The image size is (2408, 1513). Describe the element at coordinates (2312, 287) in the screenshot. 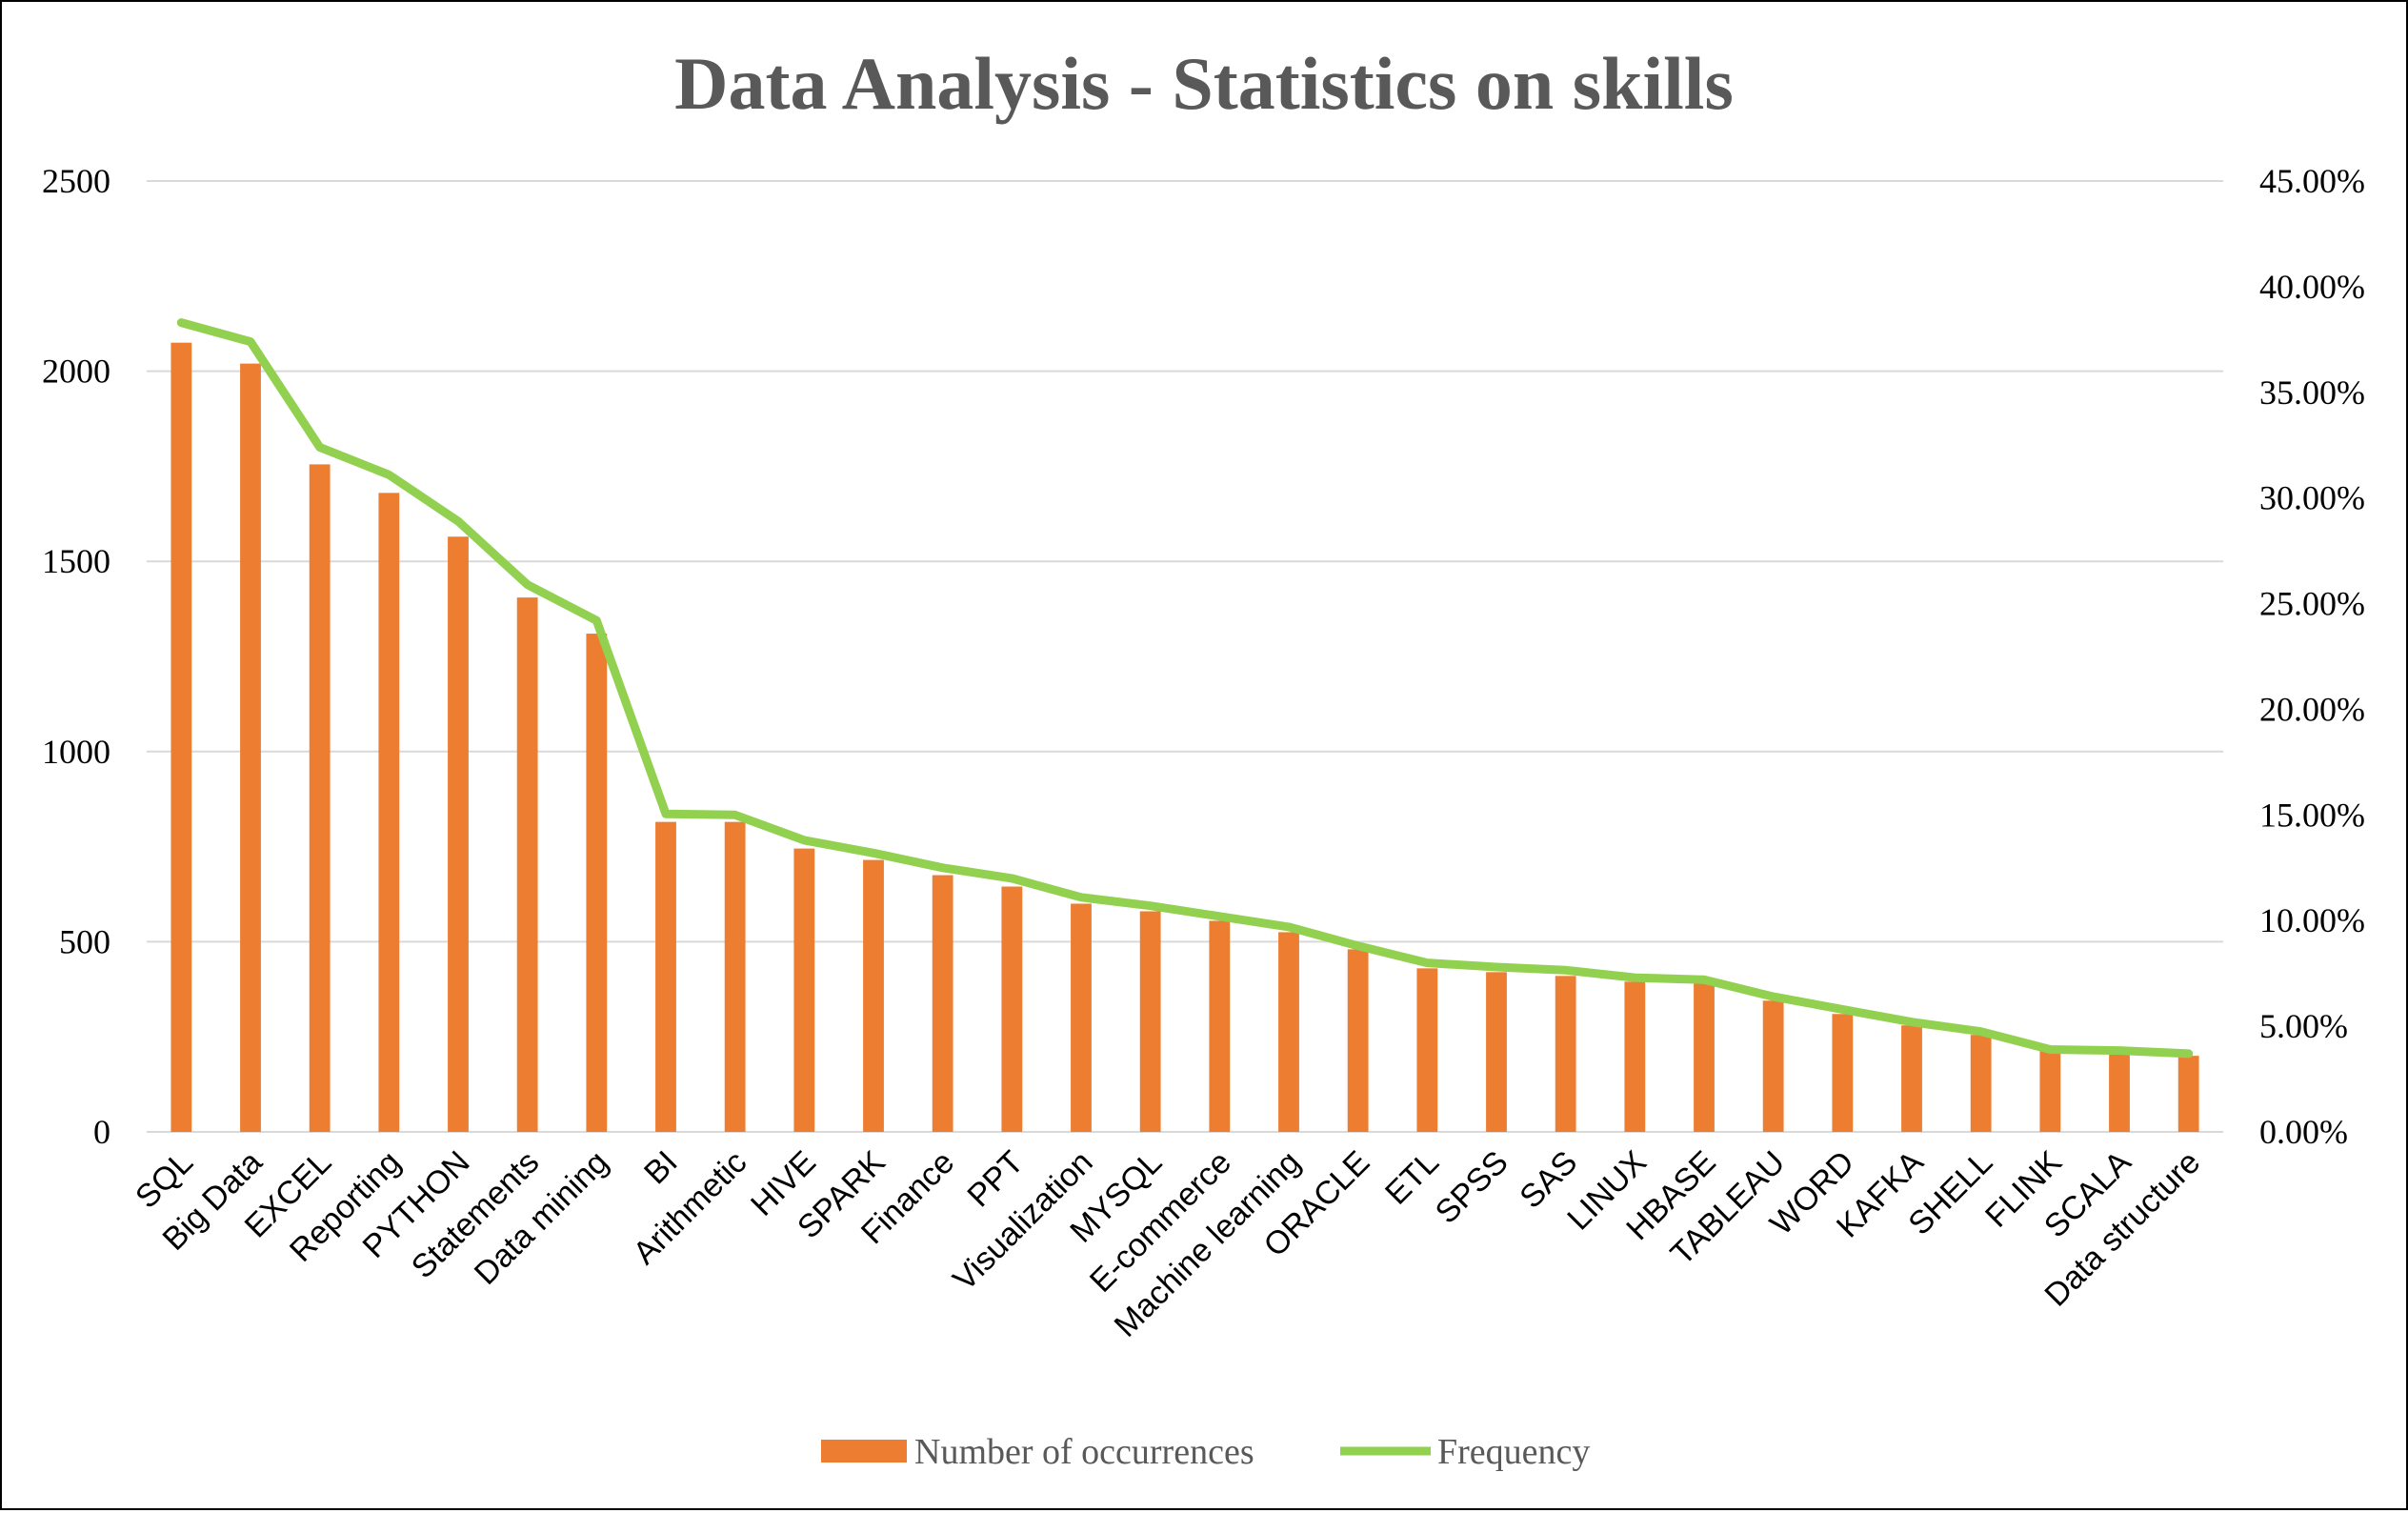

I see `right-tick-label: 40.00%` at that location.